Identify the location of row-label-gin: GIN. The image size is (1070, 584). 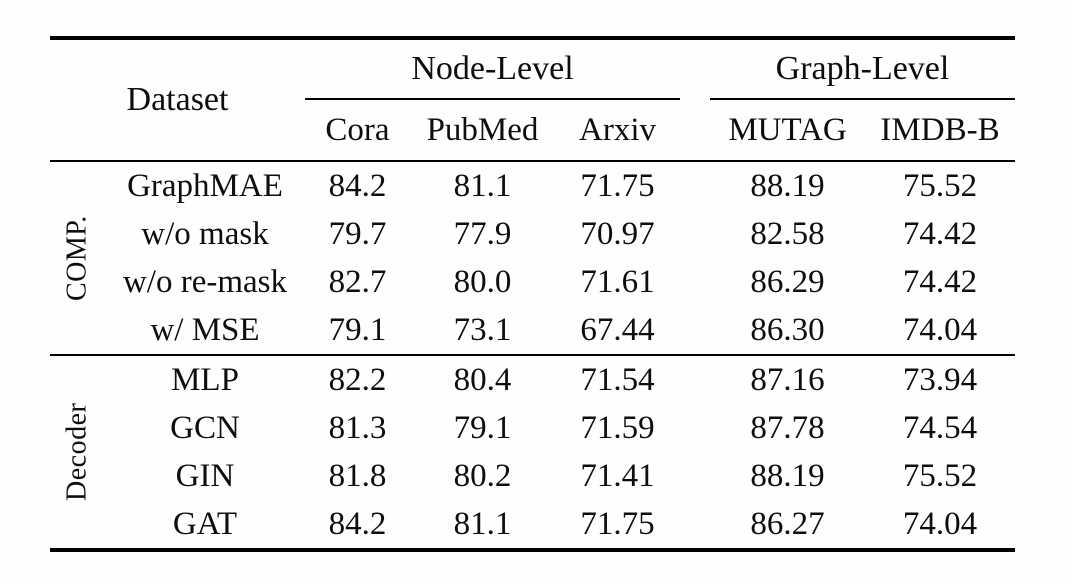
(205, 475).